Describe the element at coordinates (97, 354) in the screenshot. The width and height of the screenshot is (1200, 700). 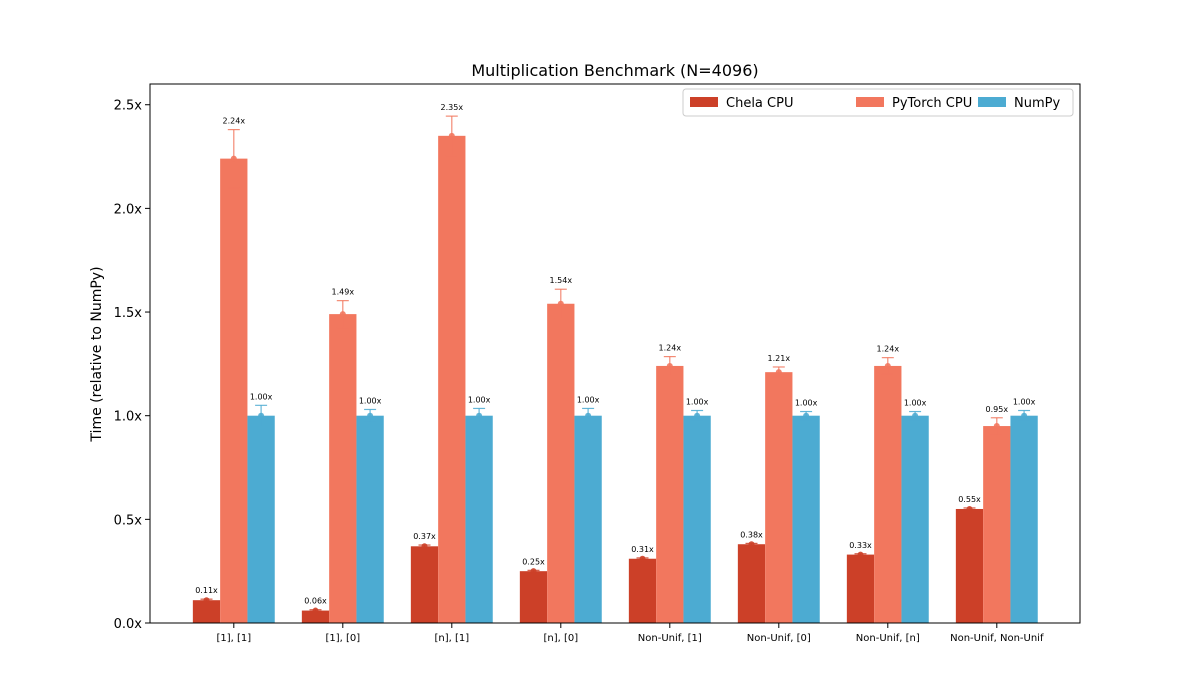
I see `y-axis-label: Time (relative to NumPy)` at that location.